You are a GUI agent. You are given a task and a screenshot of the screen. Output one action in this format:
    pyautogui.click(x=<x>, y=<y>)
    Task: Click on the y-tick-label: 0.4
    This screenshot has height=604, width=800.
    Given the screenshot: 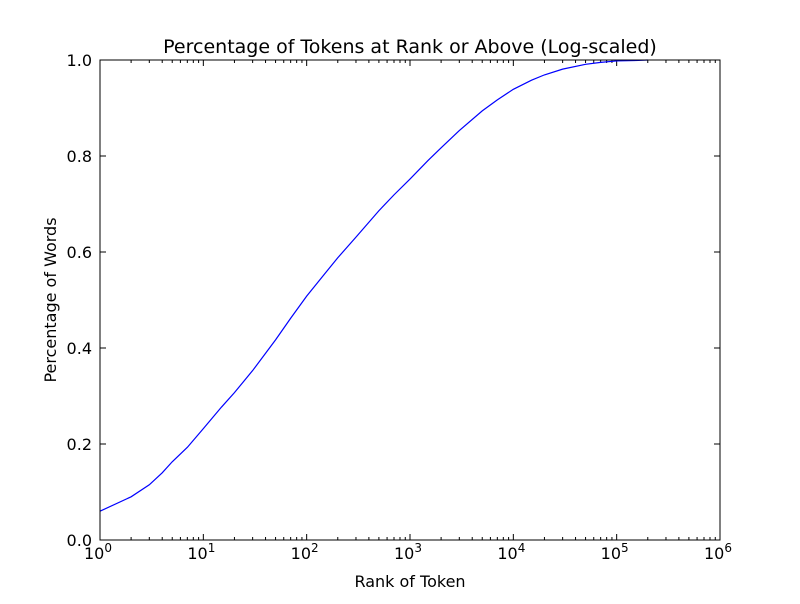 What is the action you would take?
    pyautogui.click(x=79, y=348)
    